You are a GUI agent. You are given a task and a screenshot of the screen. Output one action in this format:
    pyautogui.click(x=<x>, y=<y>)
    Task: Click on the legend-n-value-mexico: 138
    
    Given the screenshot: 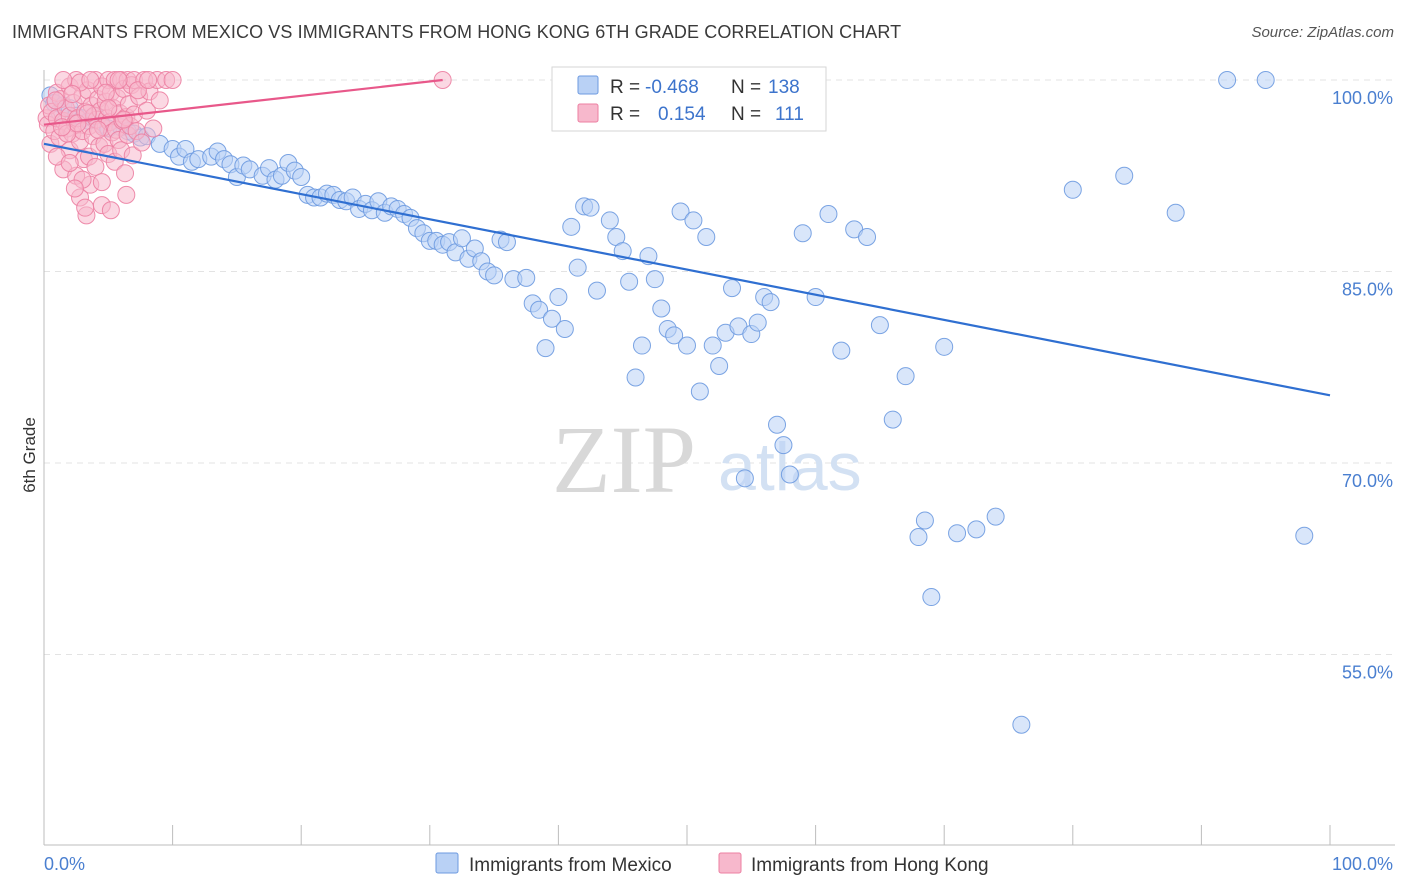 What is the action you would take?
    pyautogui.click(x=784, y=87)
    